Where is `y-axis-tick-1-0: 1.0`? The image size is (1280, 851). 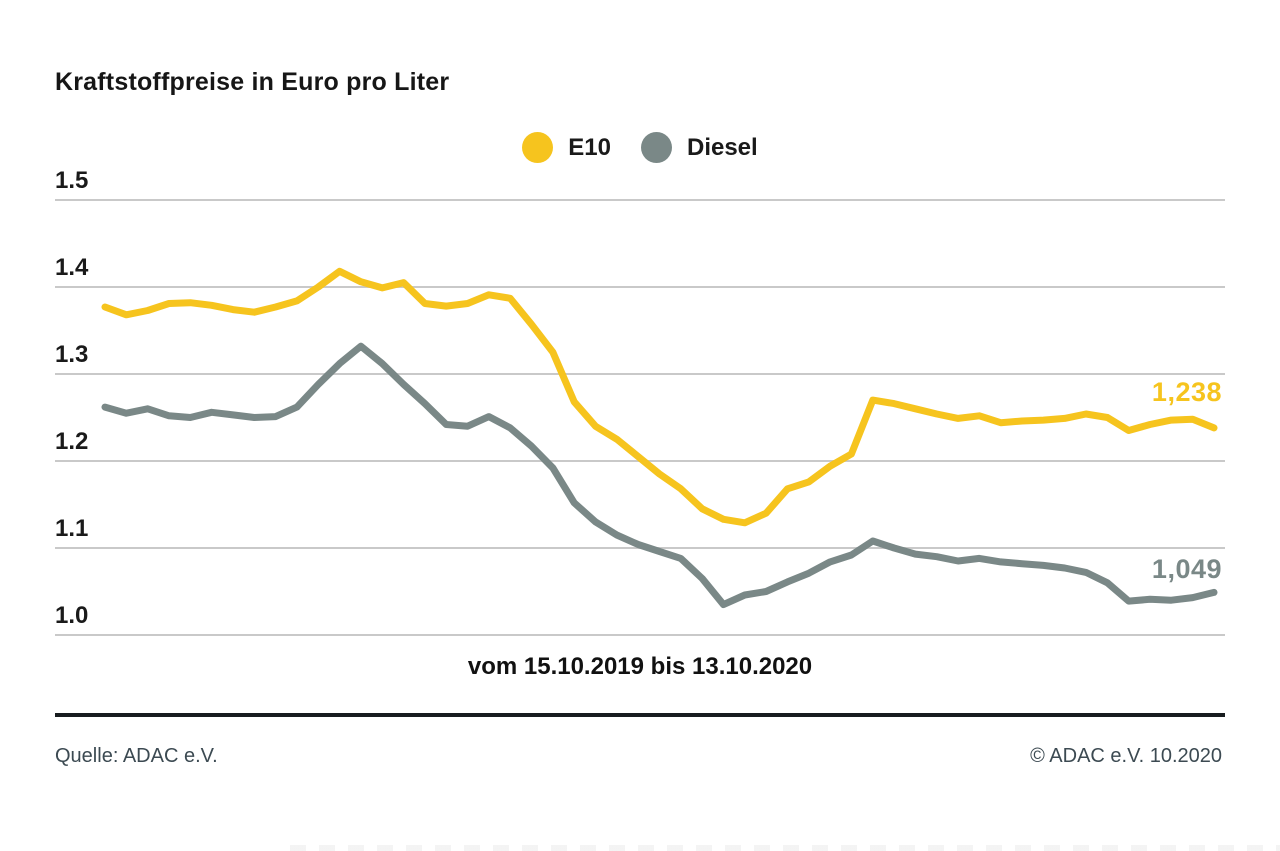
y-axis-tick-1-0: 1.0 is located at coordinates (72, 615).